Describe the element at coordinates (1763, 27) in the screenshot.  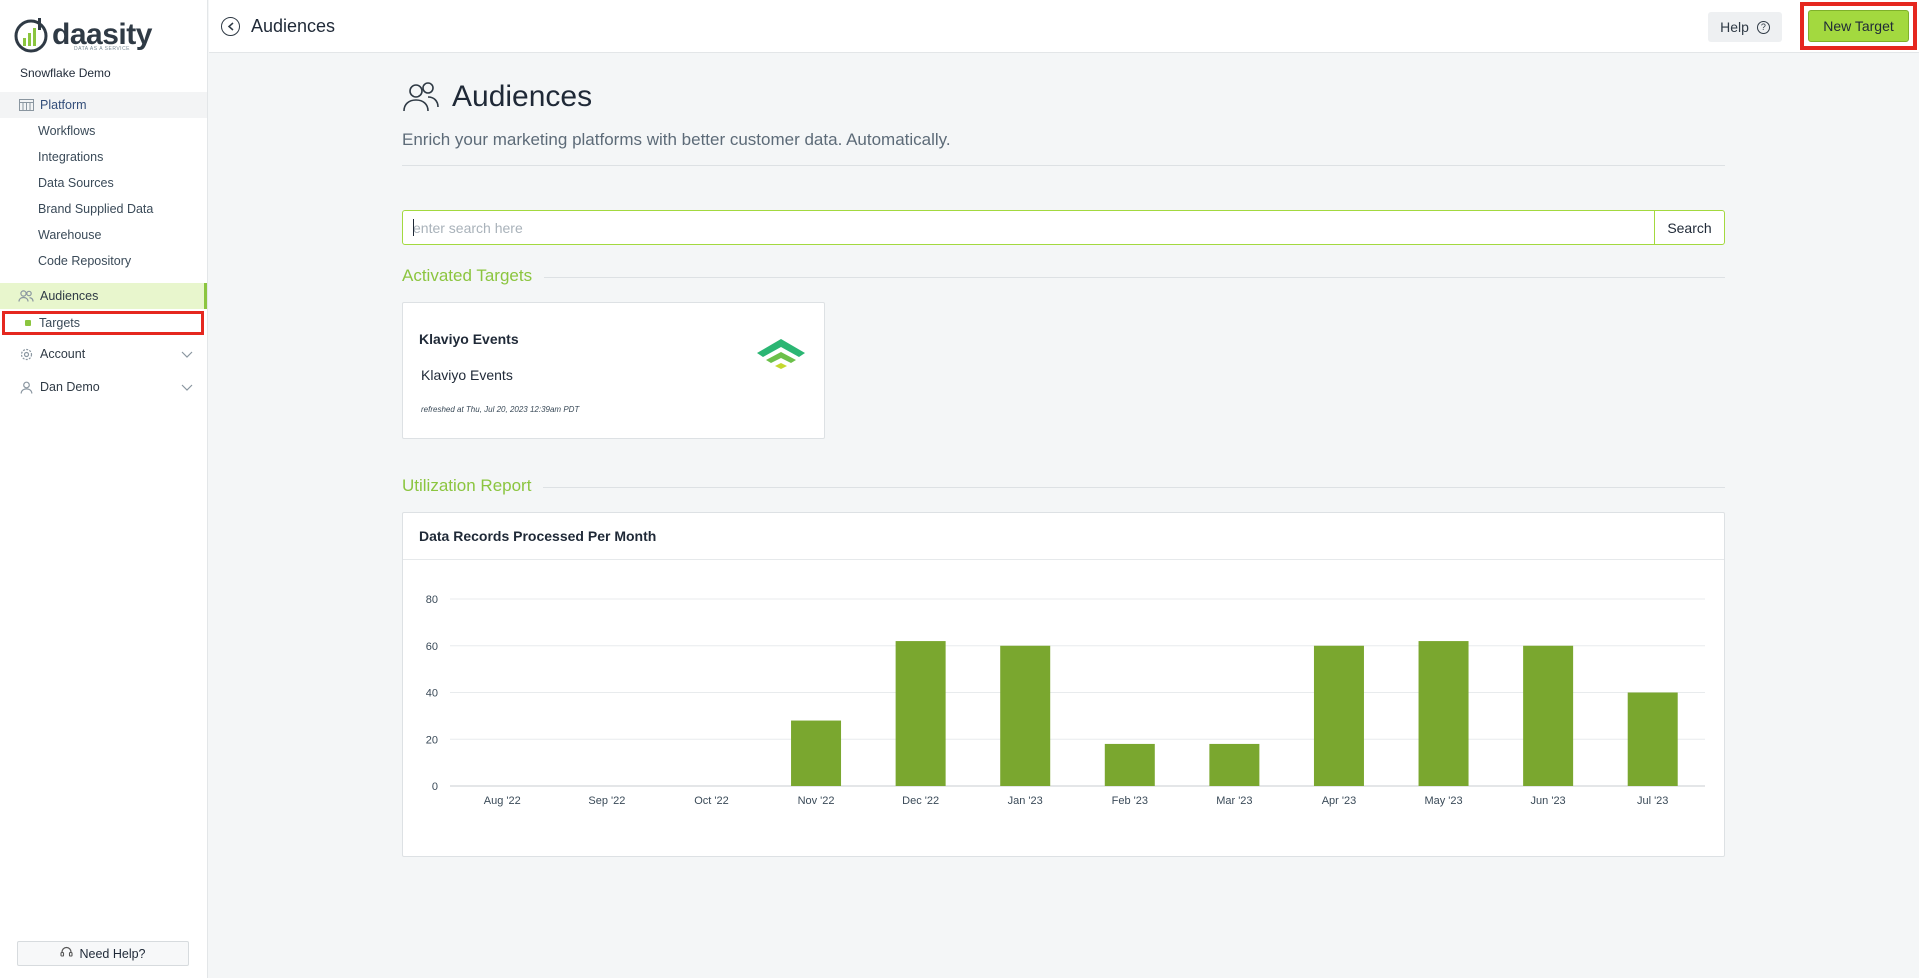
I see `question-icon: ?` at that location.